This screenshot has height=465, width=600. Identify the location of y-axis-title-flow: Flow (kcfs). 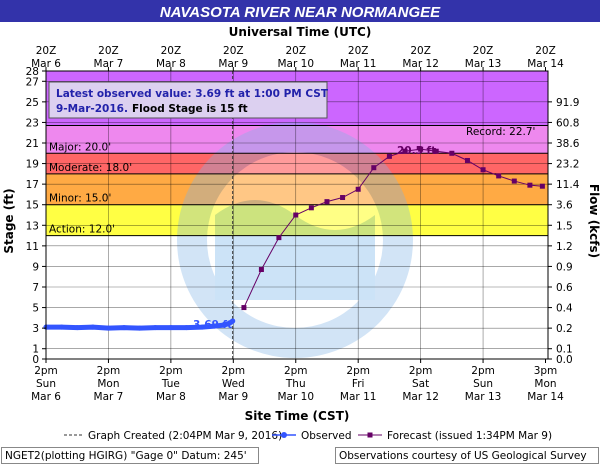
(593, 221).